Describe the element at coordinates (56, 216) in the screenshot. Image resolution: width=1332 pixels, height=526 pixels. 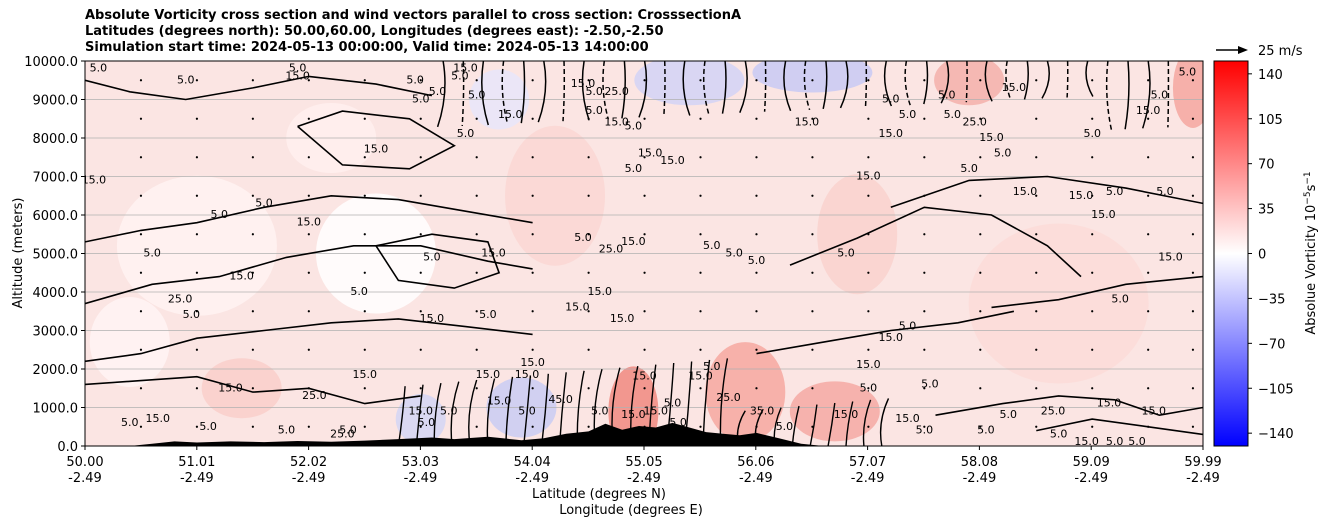
I see `y-tick-label: 6000.0` at that location.